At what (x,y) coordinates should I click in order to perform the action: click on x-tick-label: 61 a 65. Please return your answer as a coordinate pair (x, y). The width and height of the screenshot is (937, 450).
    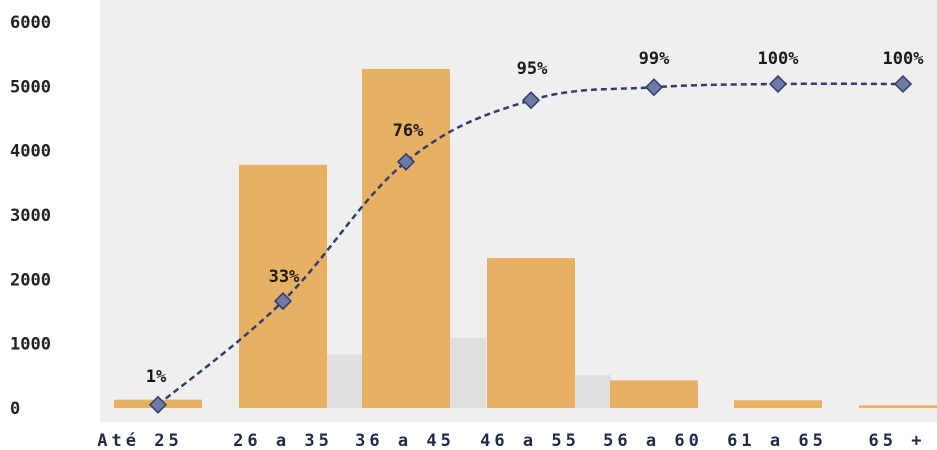
    Looking at the image, I should click on (777, 440).